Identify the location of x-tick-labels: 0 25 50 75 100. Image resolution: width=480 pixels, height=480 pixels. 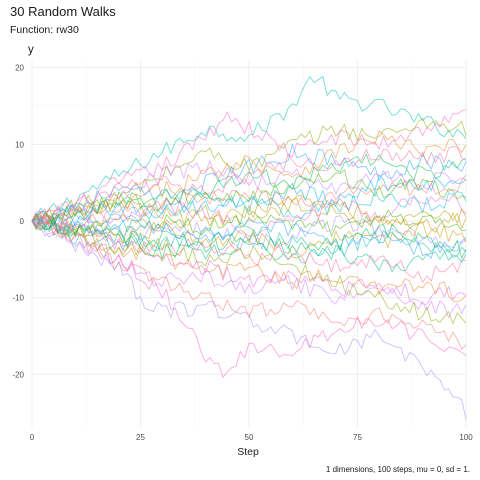
(251, 437).